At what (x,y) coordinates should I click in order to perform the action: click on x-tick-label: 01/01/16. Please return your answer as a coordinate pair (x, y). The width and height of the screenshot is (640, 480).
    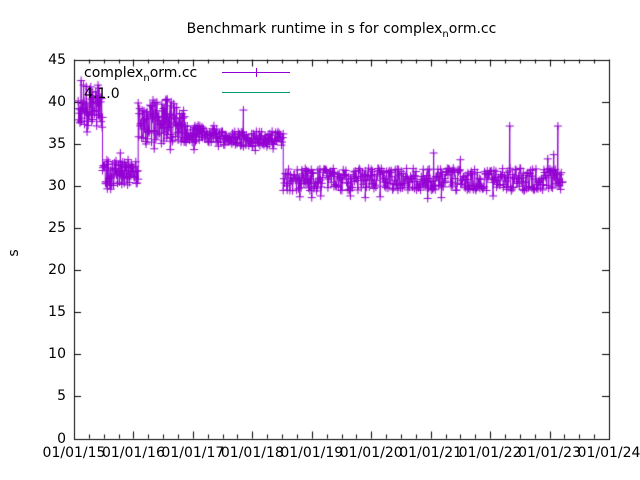
    Looking at the image, I should click on (133, 453).